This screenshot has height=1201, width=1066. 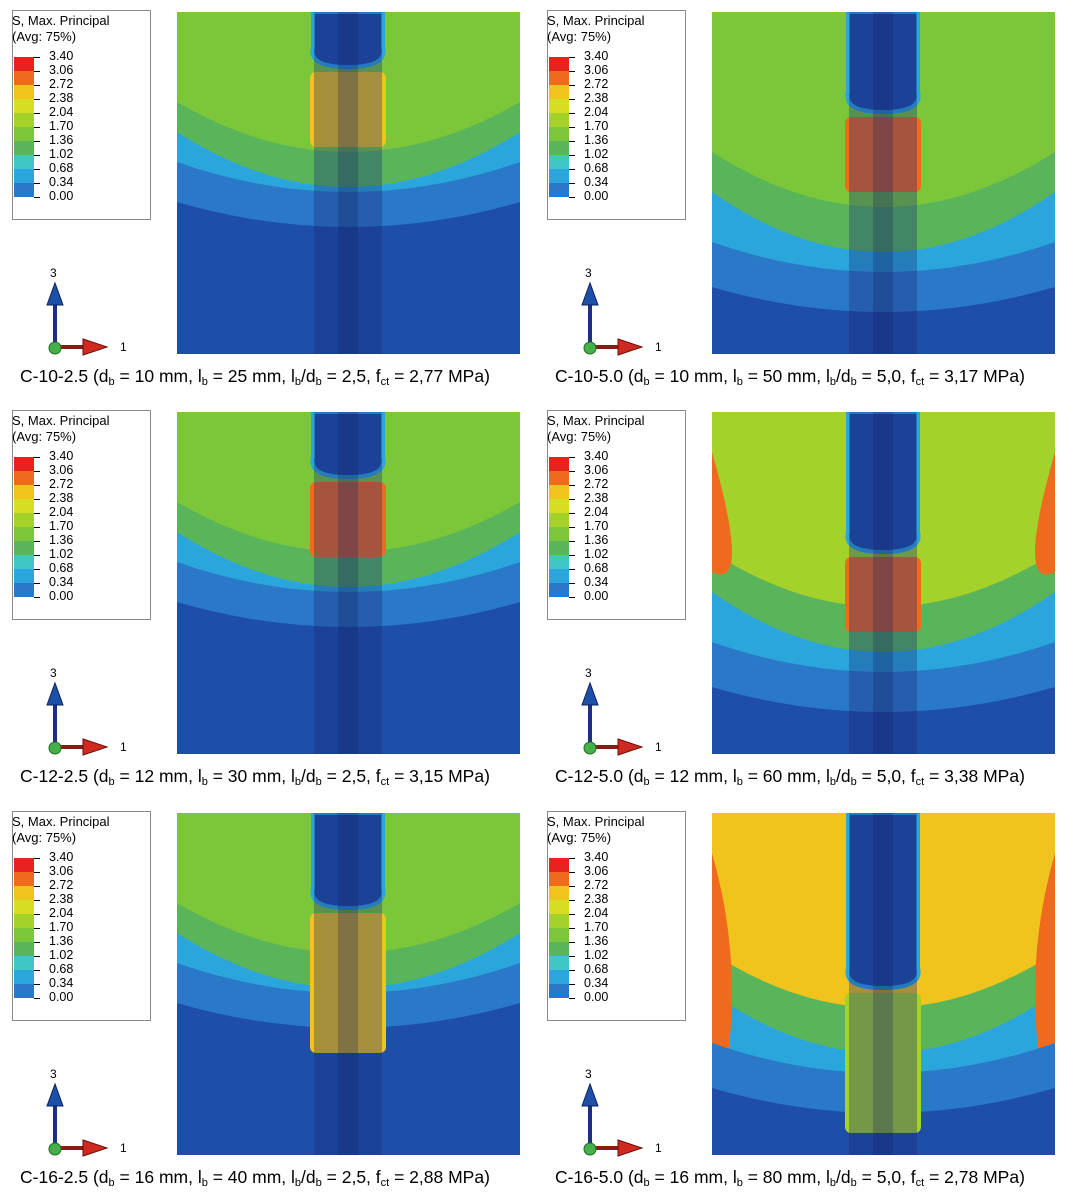 What do you see at coordinates (596, 821) in the screenshot?
I see `legend-title-line1: S, Max. Principal` at bounding box center [596, 821].